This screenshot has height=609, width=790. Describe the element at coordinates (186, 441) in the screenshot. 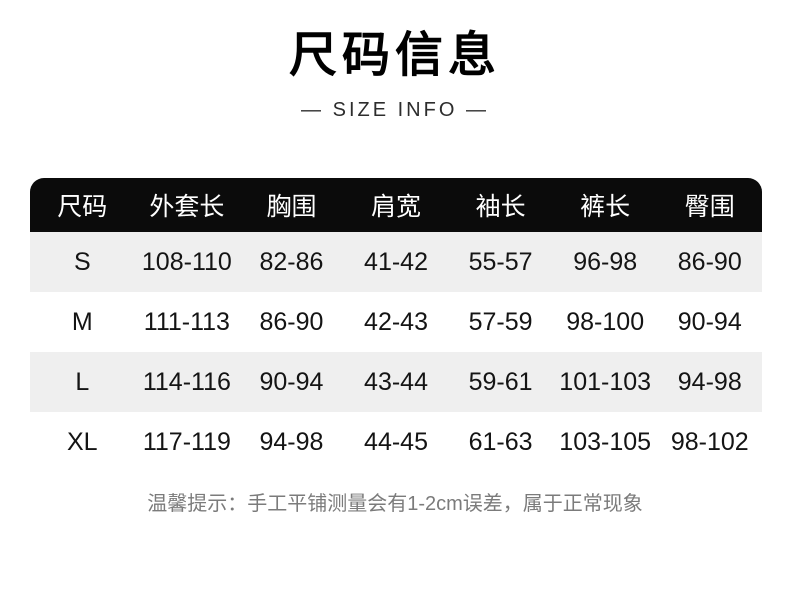

I see `cell-value: 117-119` at that location.